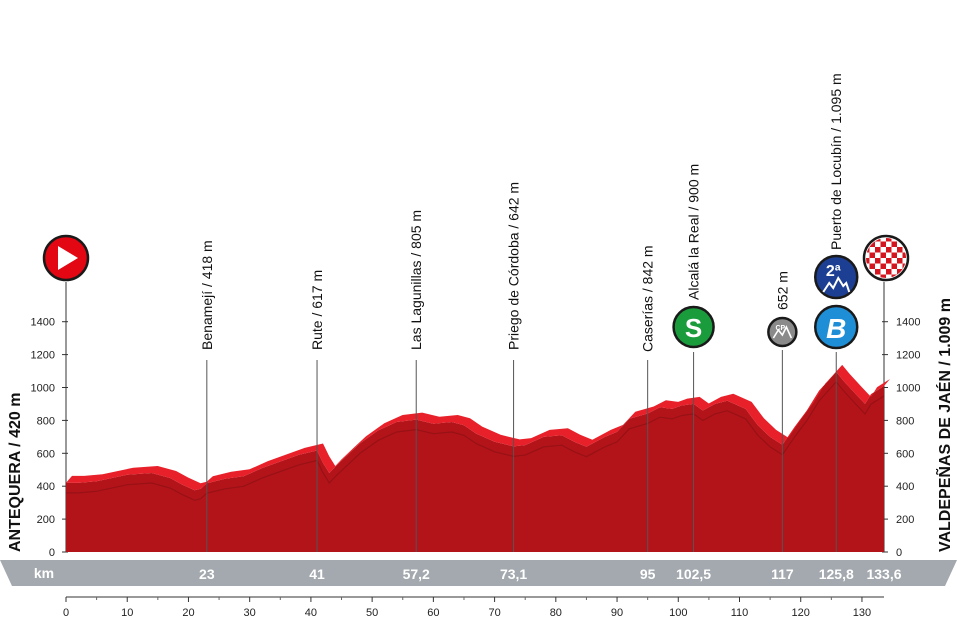  Describe the element at coordinates (68, 258) in the screenshot. I see `start-play-glyph` at that location.